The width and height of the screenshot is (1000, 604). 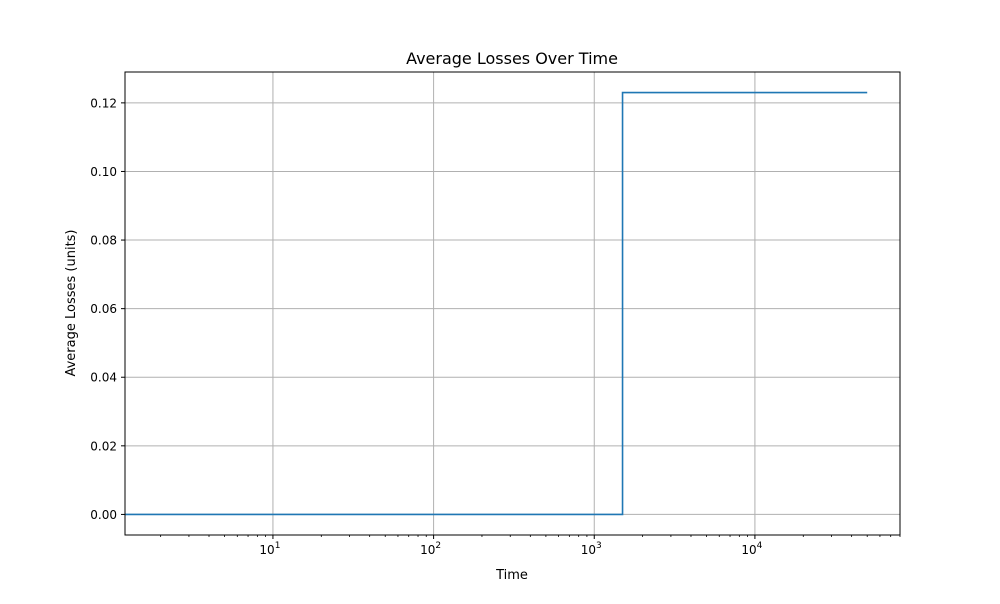 What do you see at coordinates (103, 172) in the screenshot?
I see `y-tick-label: 0.10` at bounding box center [103, 172].